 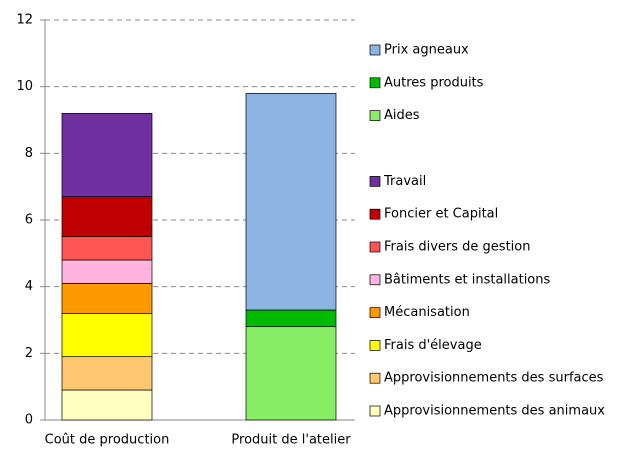 I want to click on legend-label: Approvisionnements des animaux, so click(x=494, y=411).